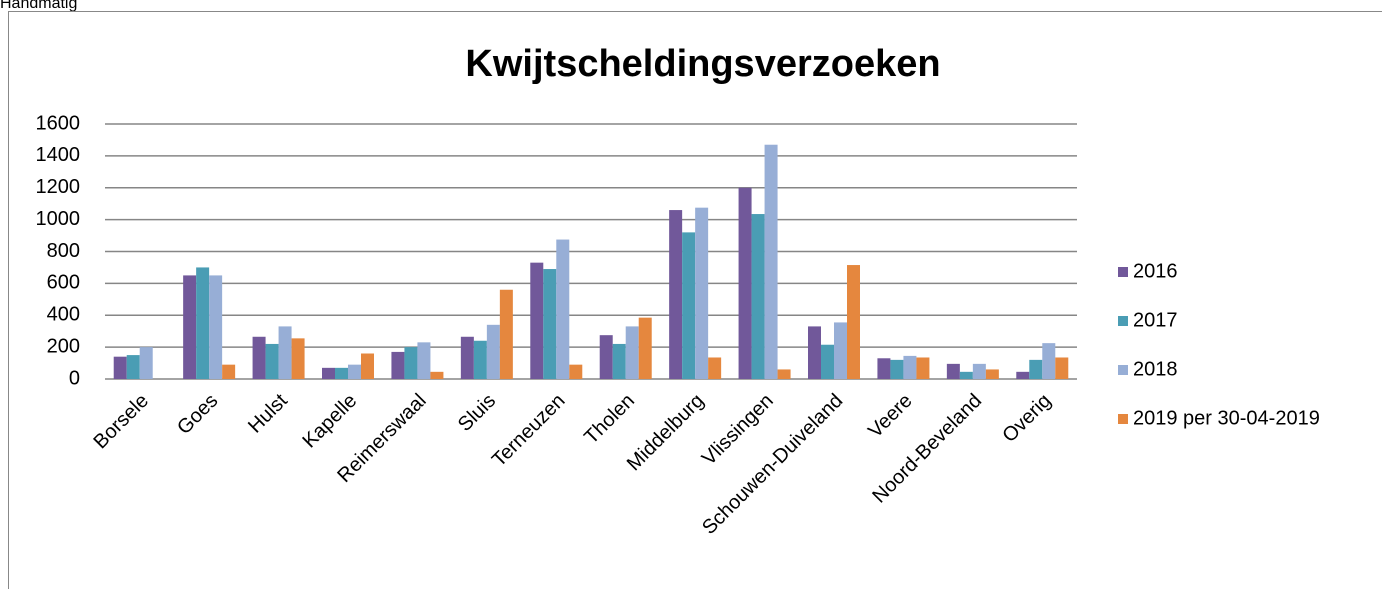 The height and width of the screenshot is (589, 1382). Describe the element at coordinates (1155, 320) in the screenshot. I see `legend-label: 2017` at that location.